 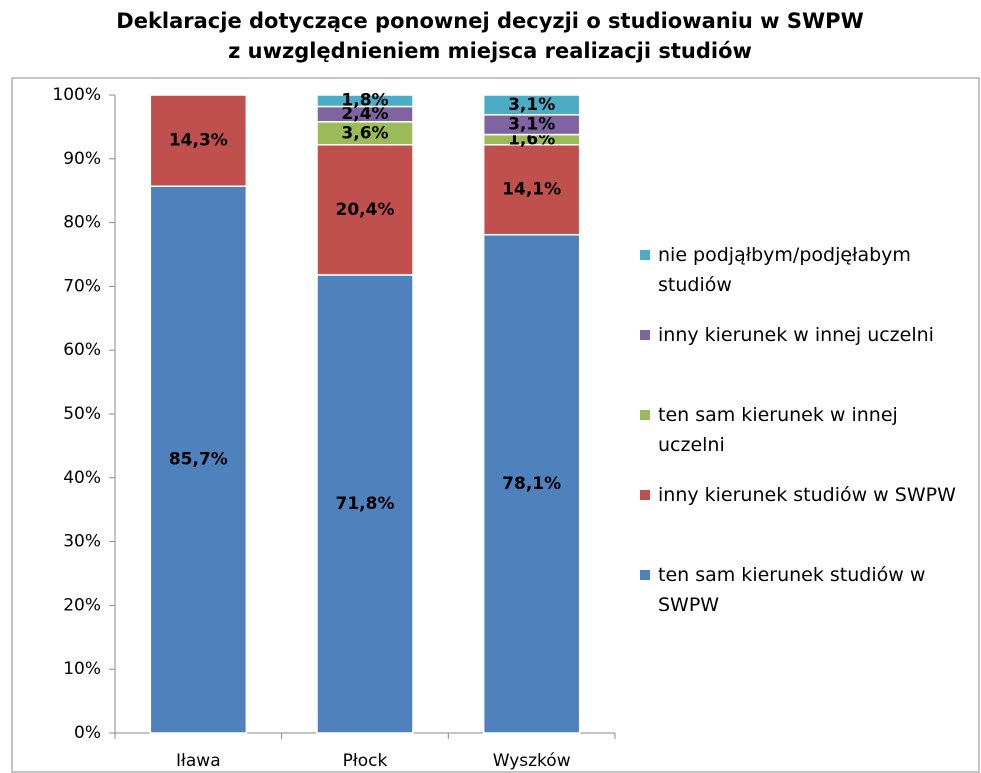 I want to click on y-tick-label: 60%, so click(x=82, y=350).